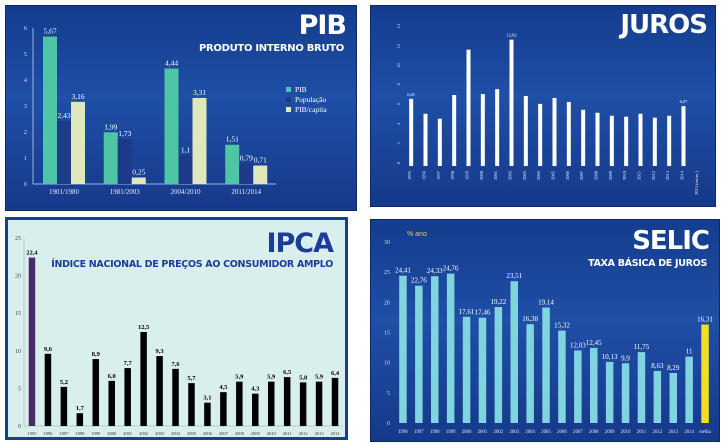 The width and height of the screenshot is (725, 444). I want to click on pib-data-label: 4,44, so click(171, 63).